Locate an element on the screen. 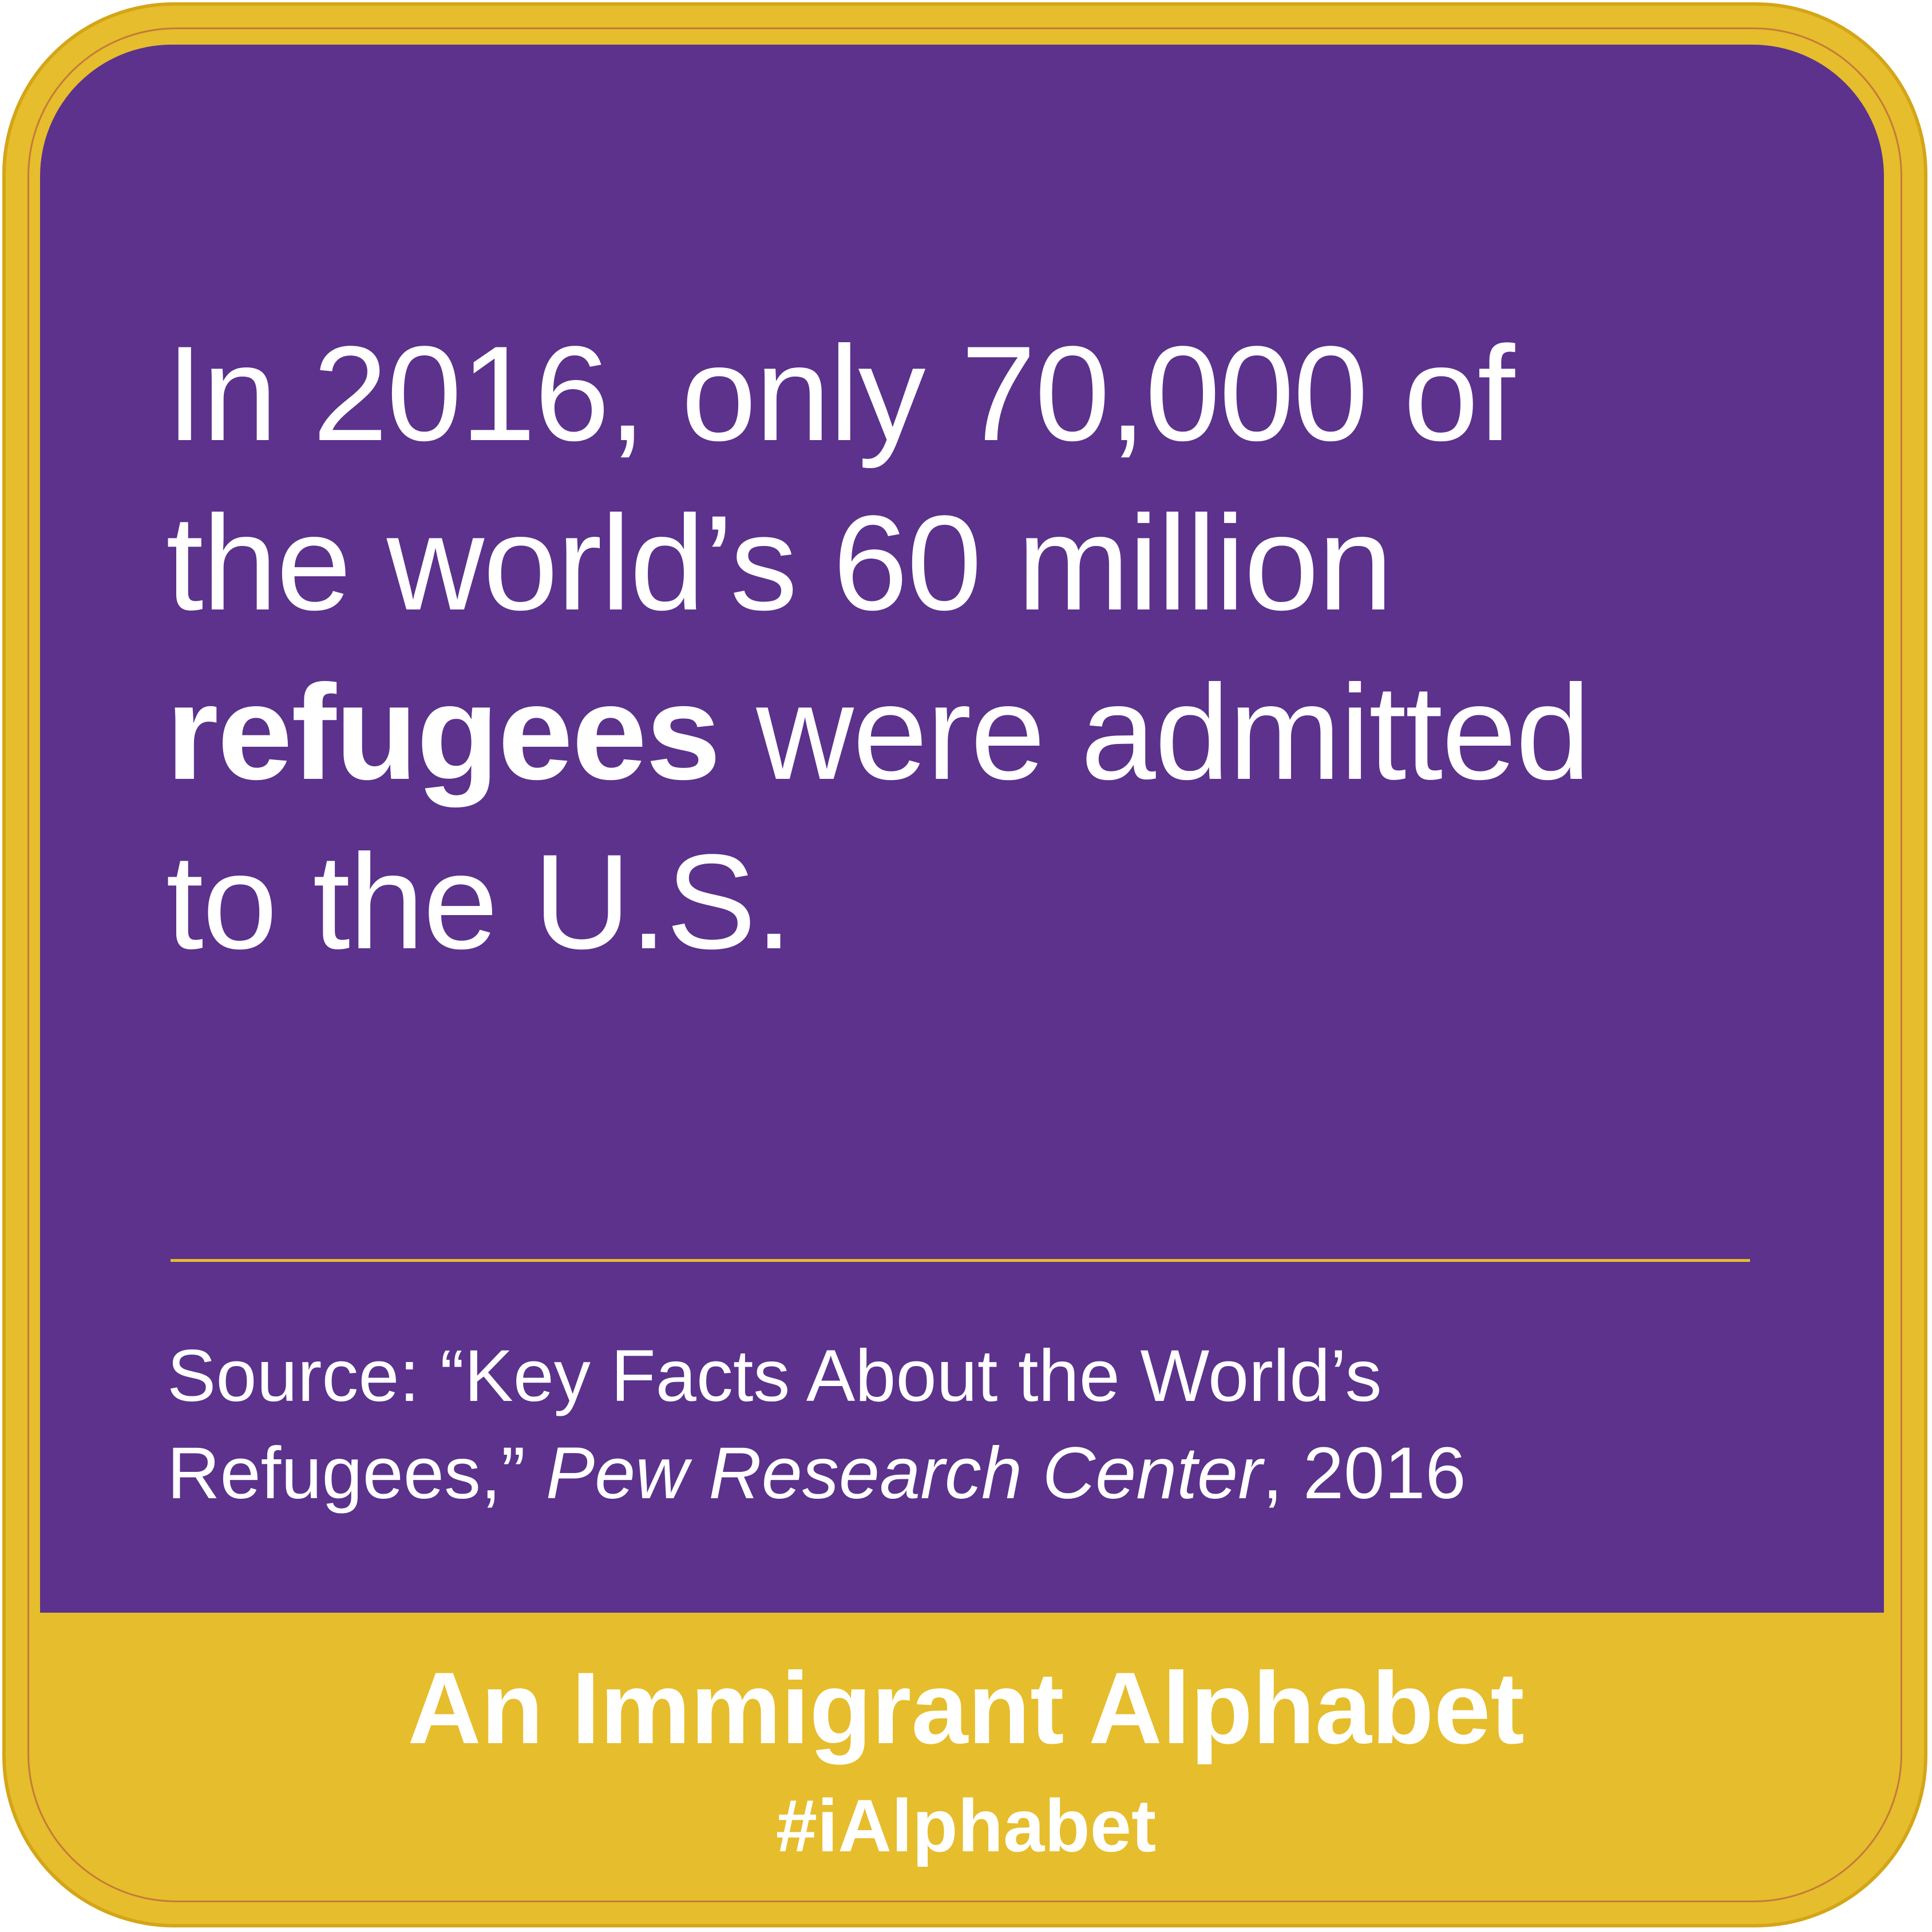 Image resolution: width=1932 pixels, height=1932 pixels. headline-emphasis: refugees is located at coordinates (443, 732).